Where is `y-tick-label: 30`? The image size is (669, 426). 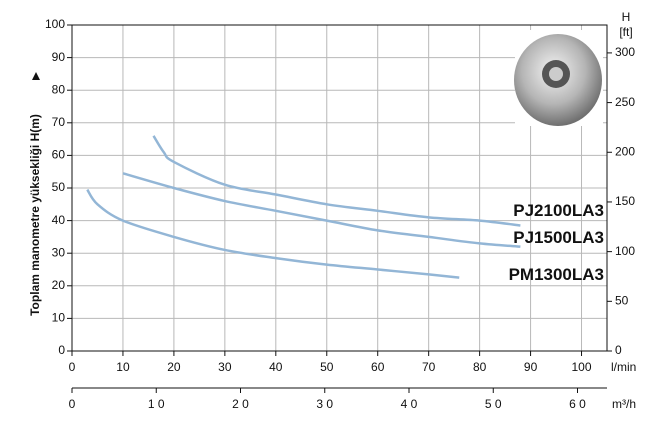
y-tick-label: 30 is located at coordinates (59, 252).